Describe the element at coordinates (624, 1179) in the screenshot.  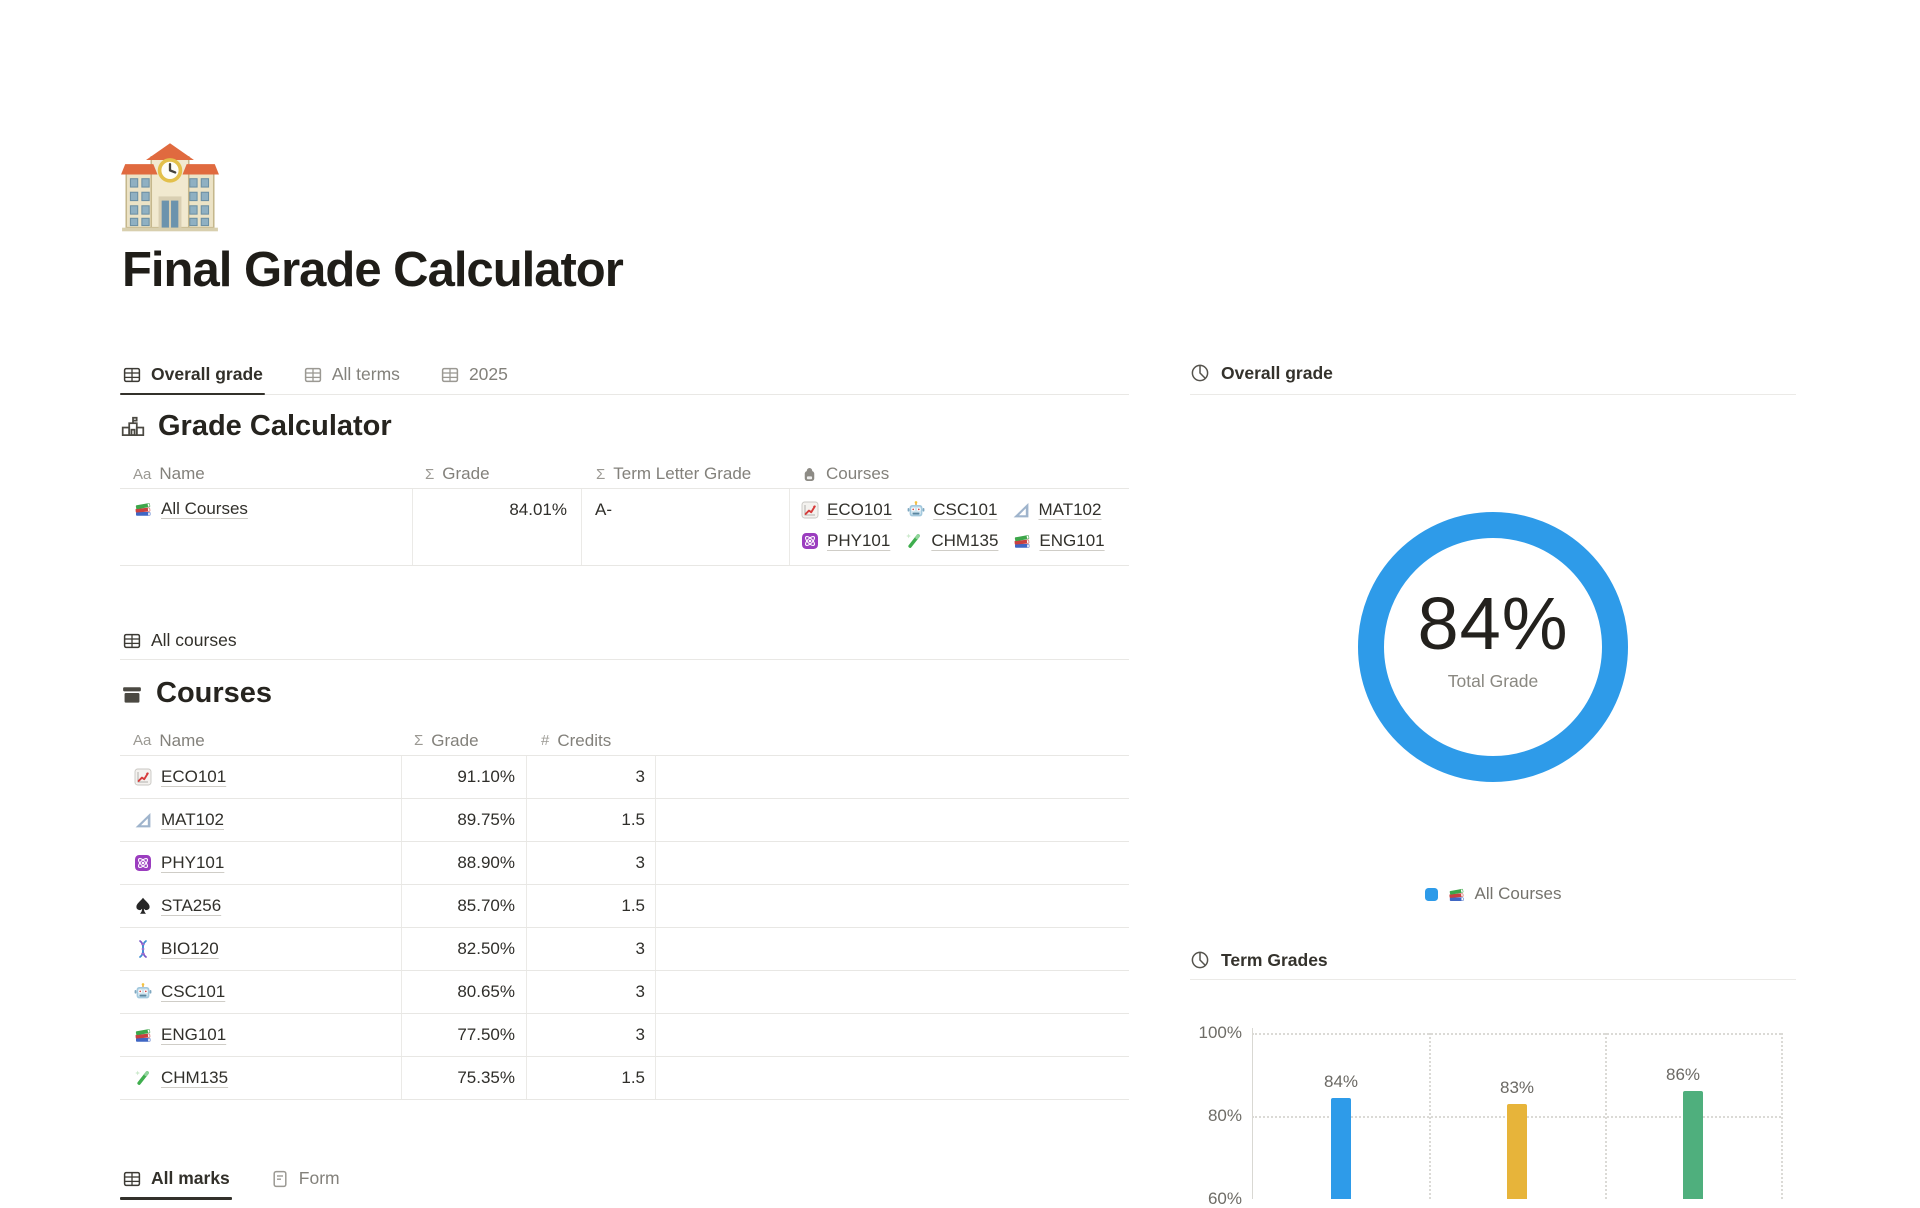
I see `marks-view-tabs: All marks Form` at that location.